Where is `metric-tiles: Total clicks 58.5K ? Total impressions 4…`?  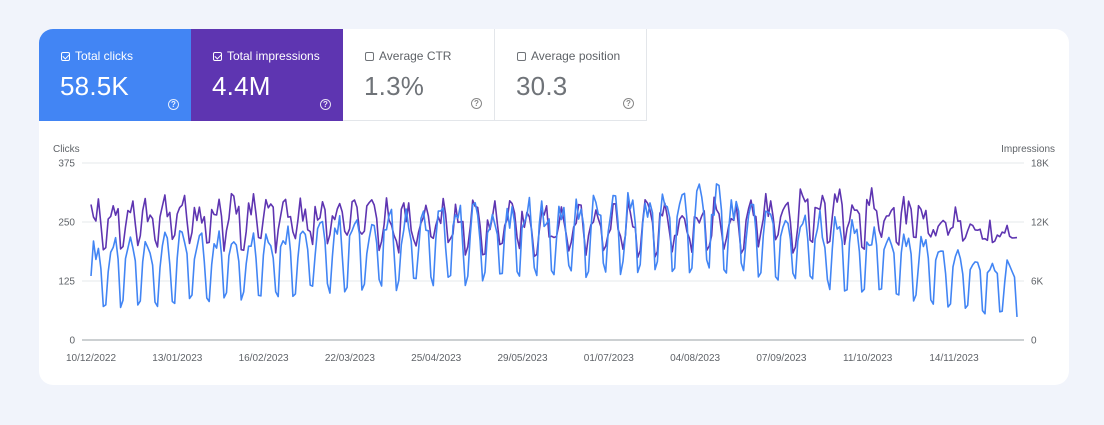
metric-tiles: Total clicks 58.5K ? Total impressions 4… is located at coordinates (343, 75).